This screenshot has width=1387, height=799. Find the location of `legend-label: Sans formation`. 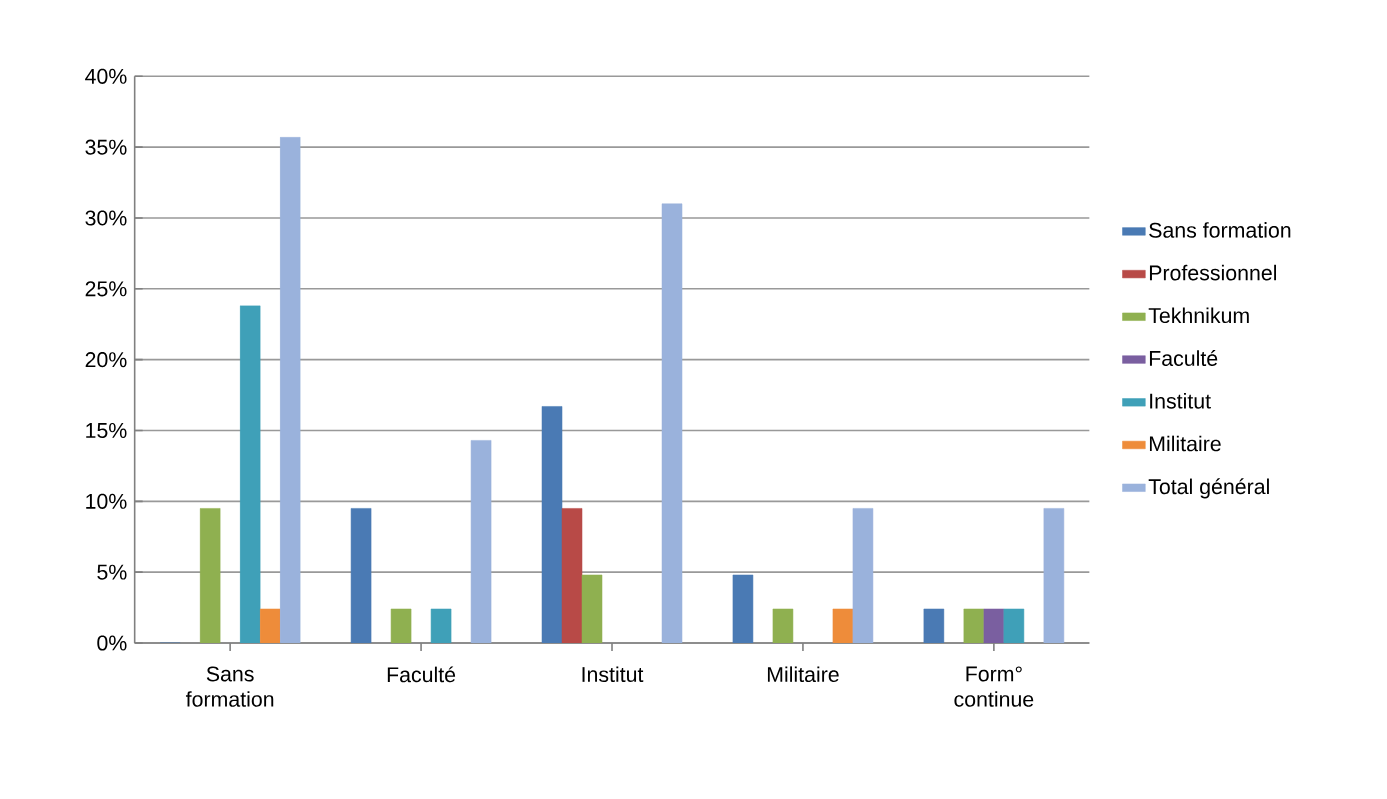

legend-label: Sans formation is located at coordinates (1220, 230).